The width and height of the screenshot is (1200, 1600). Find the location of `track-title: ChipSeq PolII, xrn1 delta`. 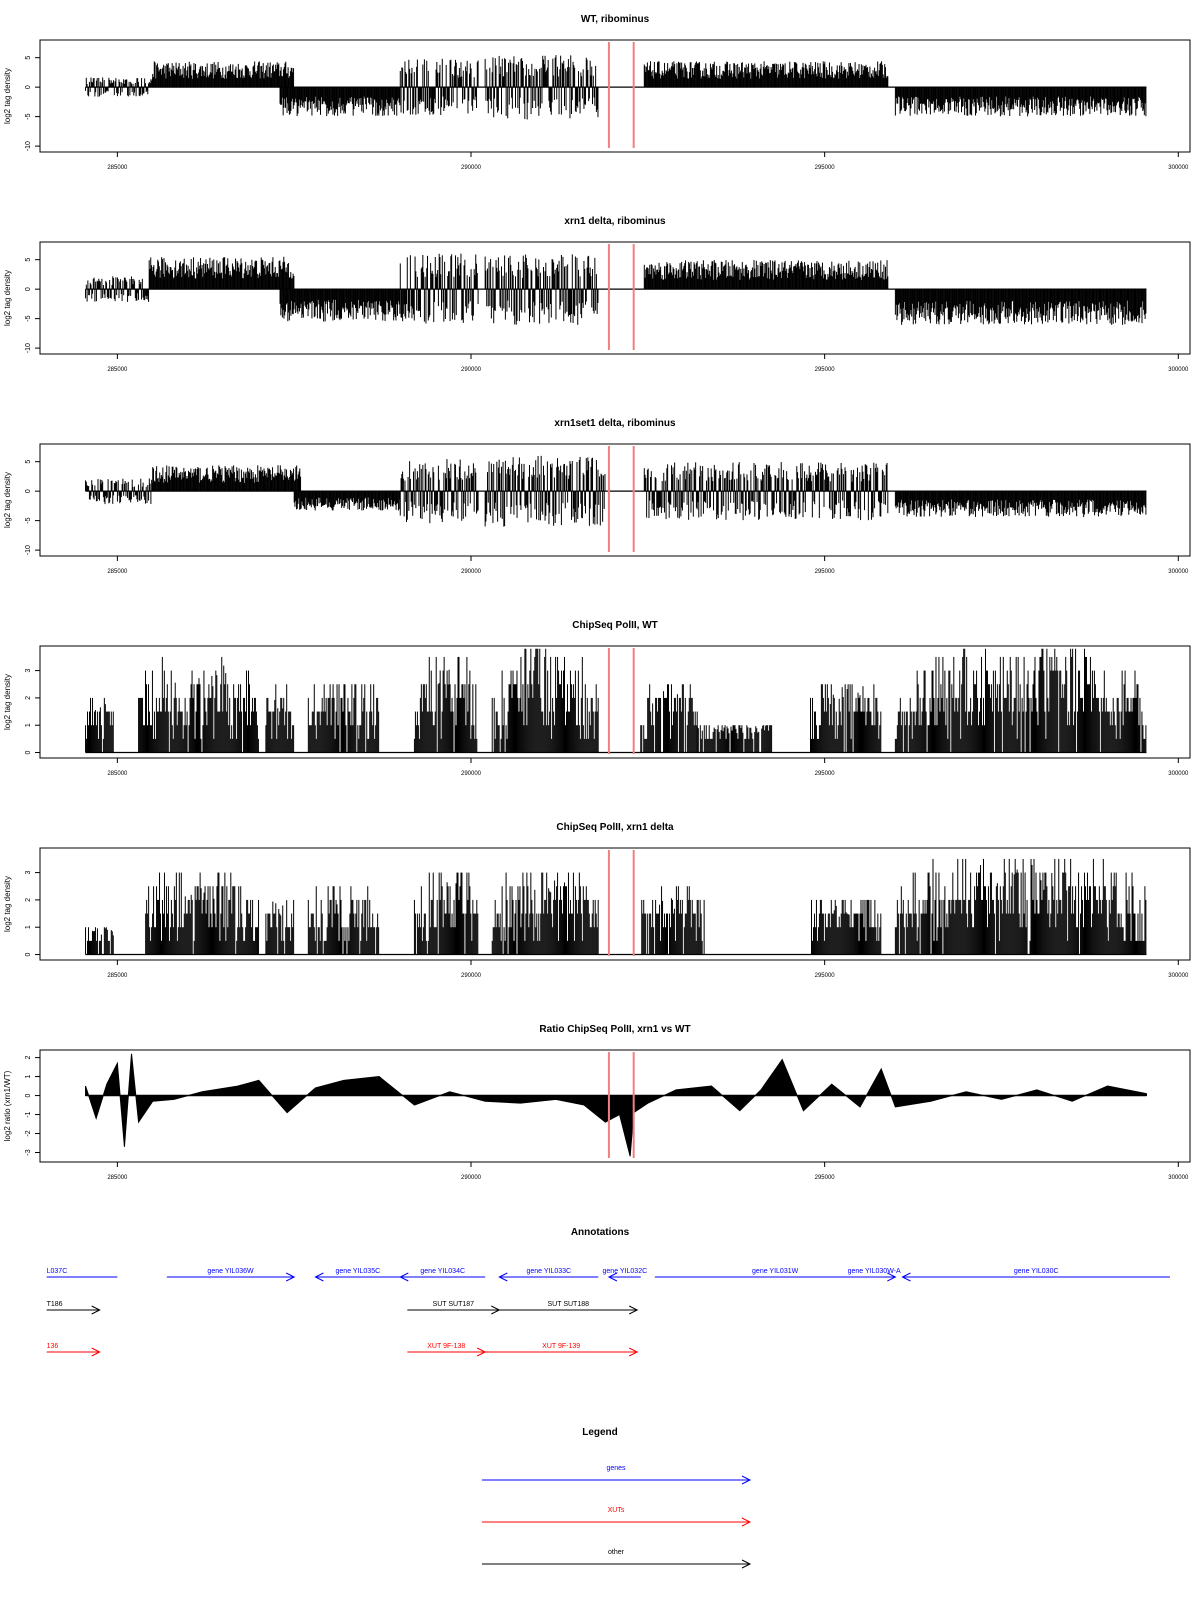

track-title: ChipSeq PolII, xrn1 delta is located at coordinates (615, 827).